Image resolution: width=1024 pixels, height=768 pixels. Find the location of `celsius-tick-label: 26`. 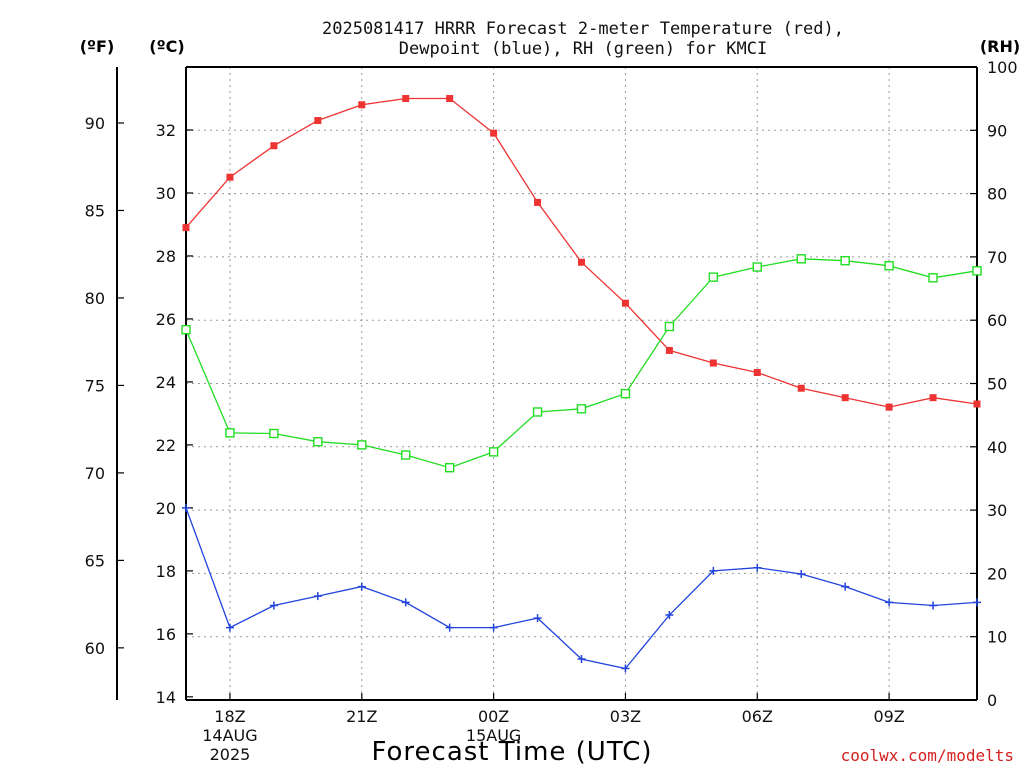

celsius-tick-label: 26 is located at coordinates (166, 319).